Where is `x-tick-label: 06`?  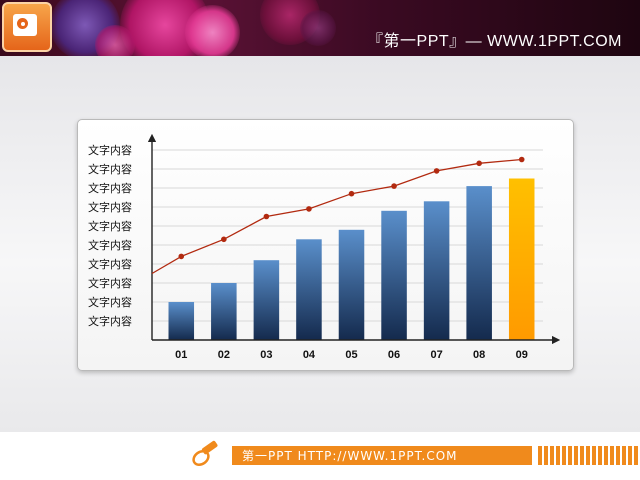 x-tick-label: 06 is located at coordinates (394, 355).